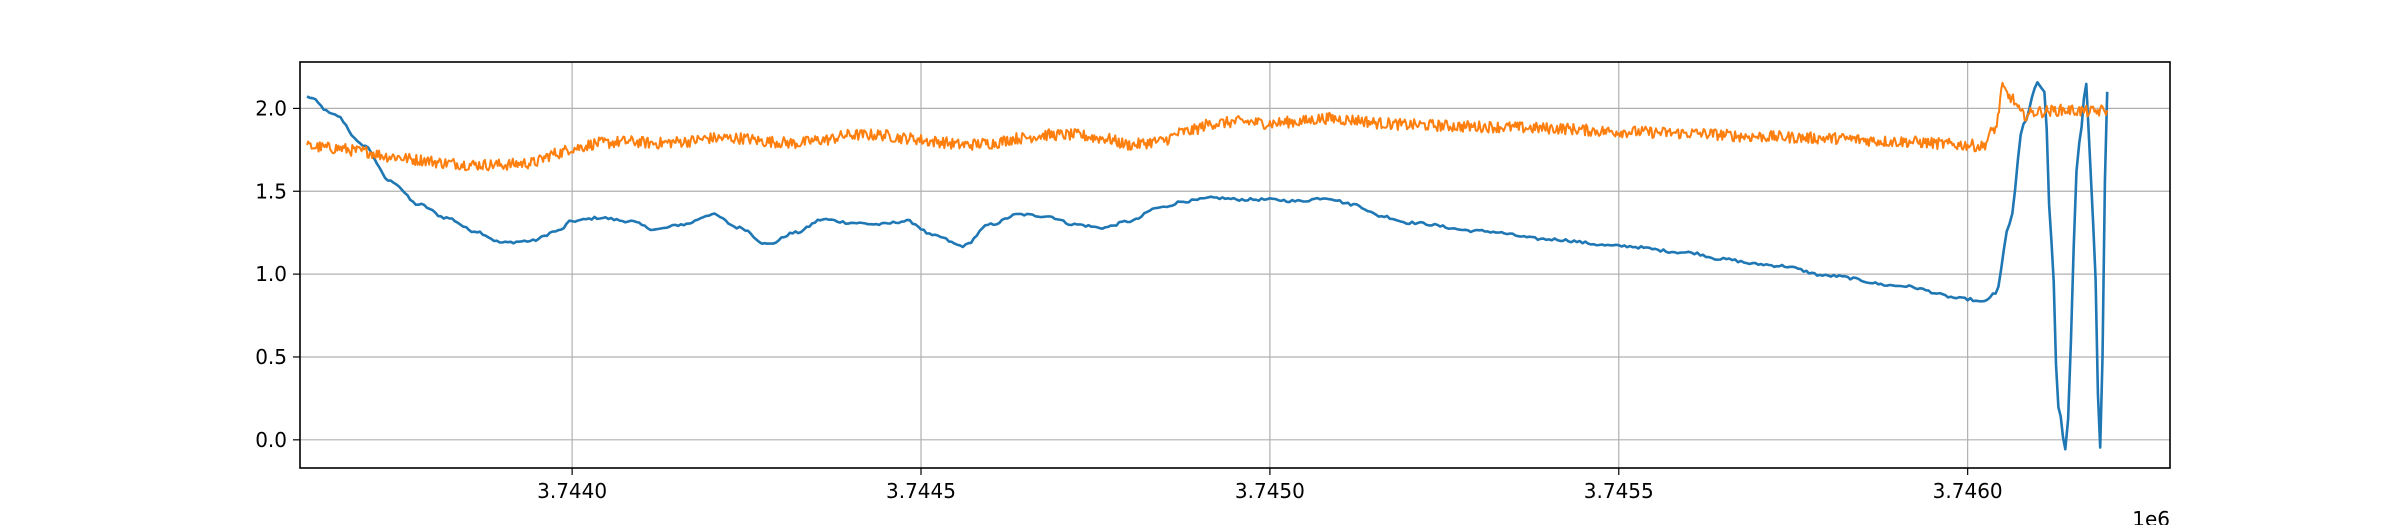 This screenshot has width=2400, height=525. Describe the element at coordinates (2151, 516) in the screenshot. I see `x-axis-offset-label: 1e6` at that location.